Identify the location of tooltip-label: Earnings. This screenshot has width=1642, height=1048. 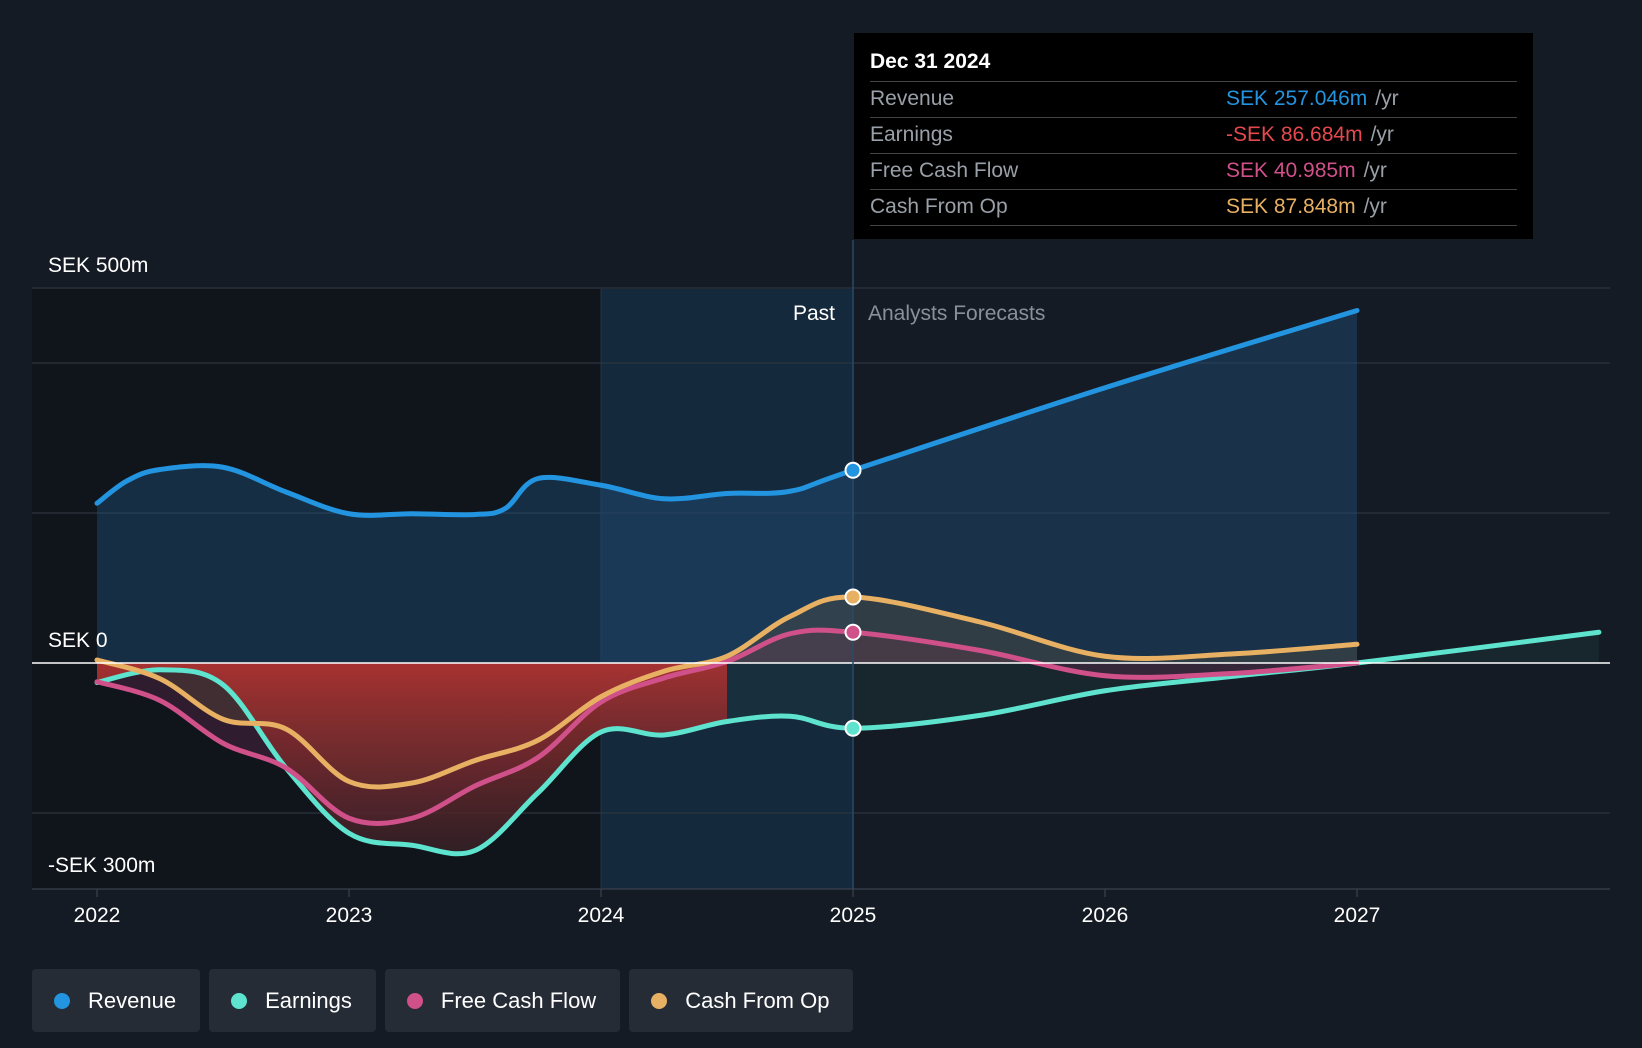
(911, 134).